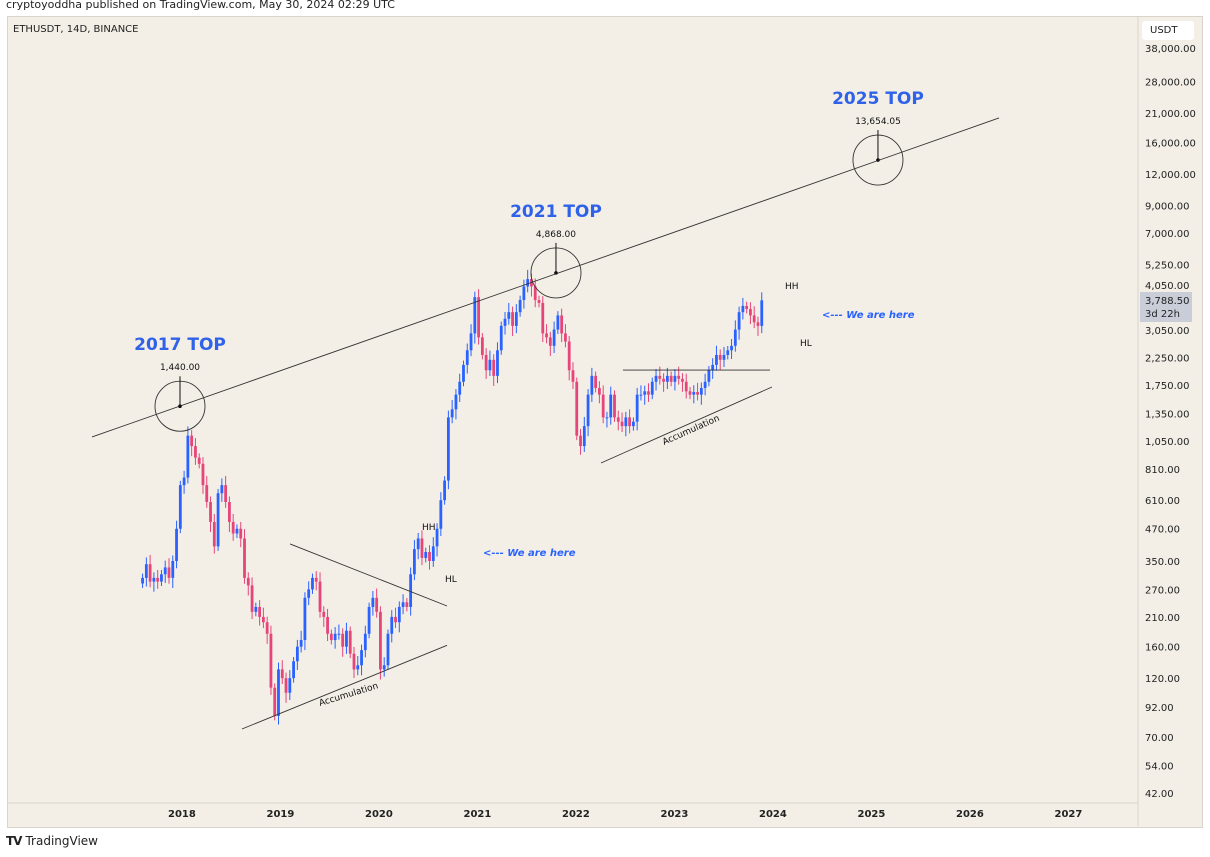 Image resolution: width=1210 pixels, height=857 pixels. Describe the element at coordinates (1162, 530) in the screenshot. I see `y-tick-label: 470.00` at that location.